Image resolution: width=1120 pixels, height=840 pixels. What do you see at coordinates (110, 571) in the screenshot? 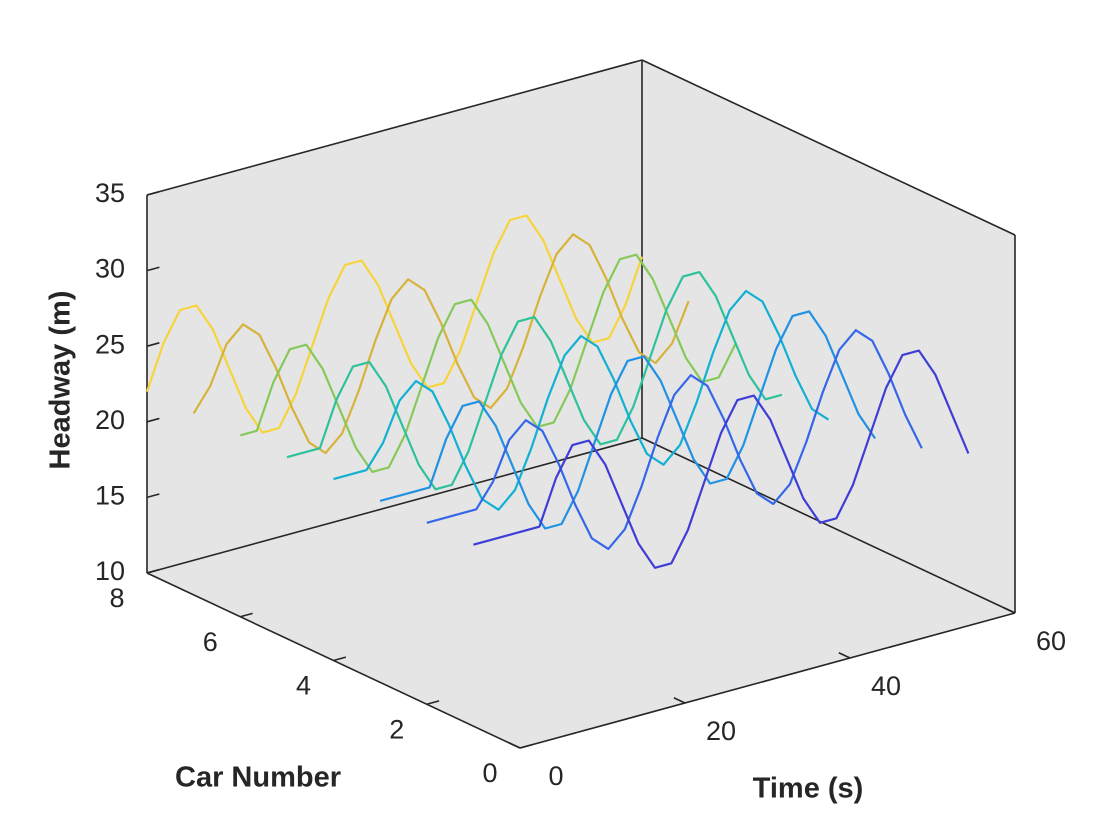
I see `z-tick-label: 10` at bounding box center [110, 571].